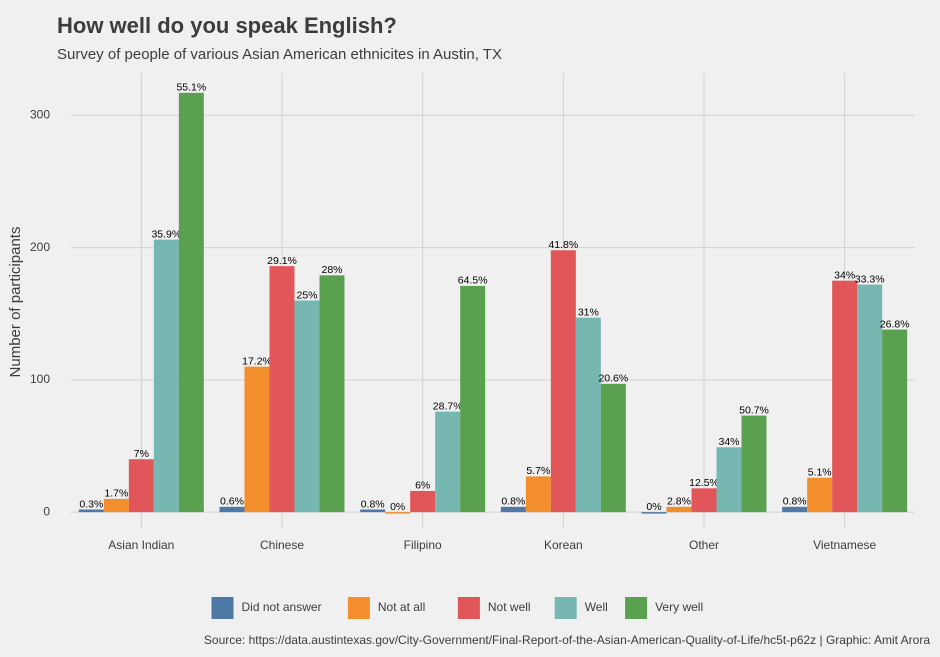  Describe the element at coordinates (563, 245) in the screenshot. I see `value-label: 41.8%` at that location.